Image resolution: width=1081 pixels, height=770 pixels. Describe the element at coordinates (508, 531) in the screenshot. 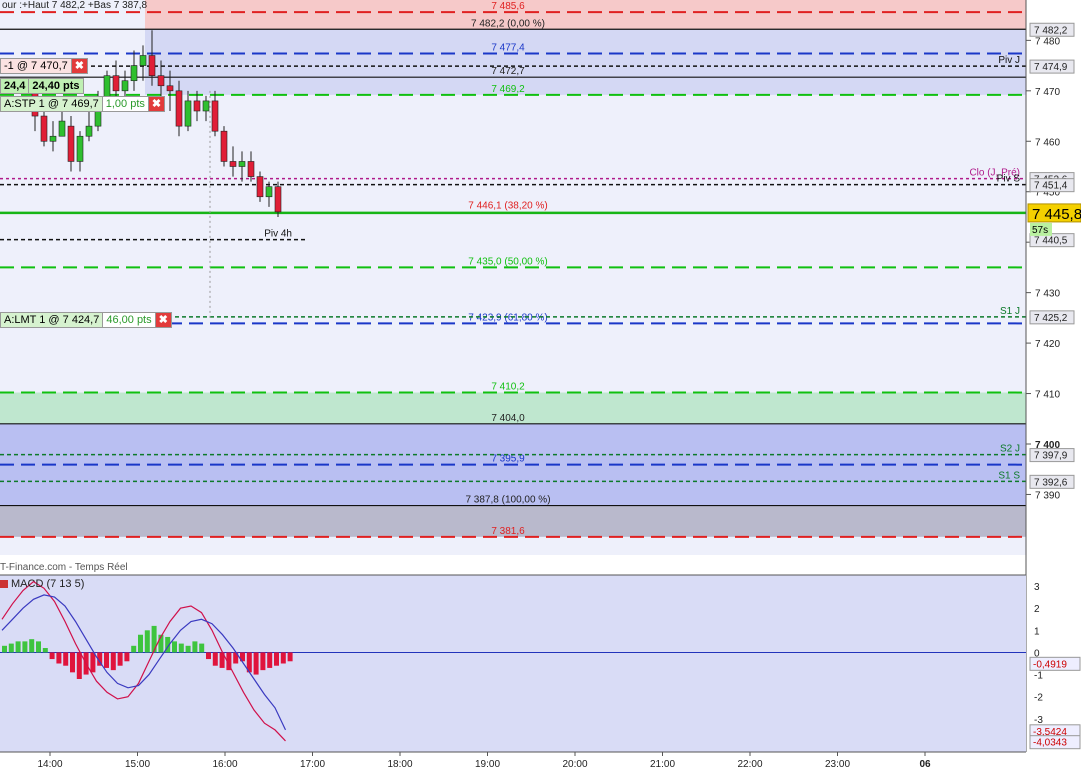

I see `fib-level-label: 7 381,6` at that location.